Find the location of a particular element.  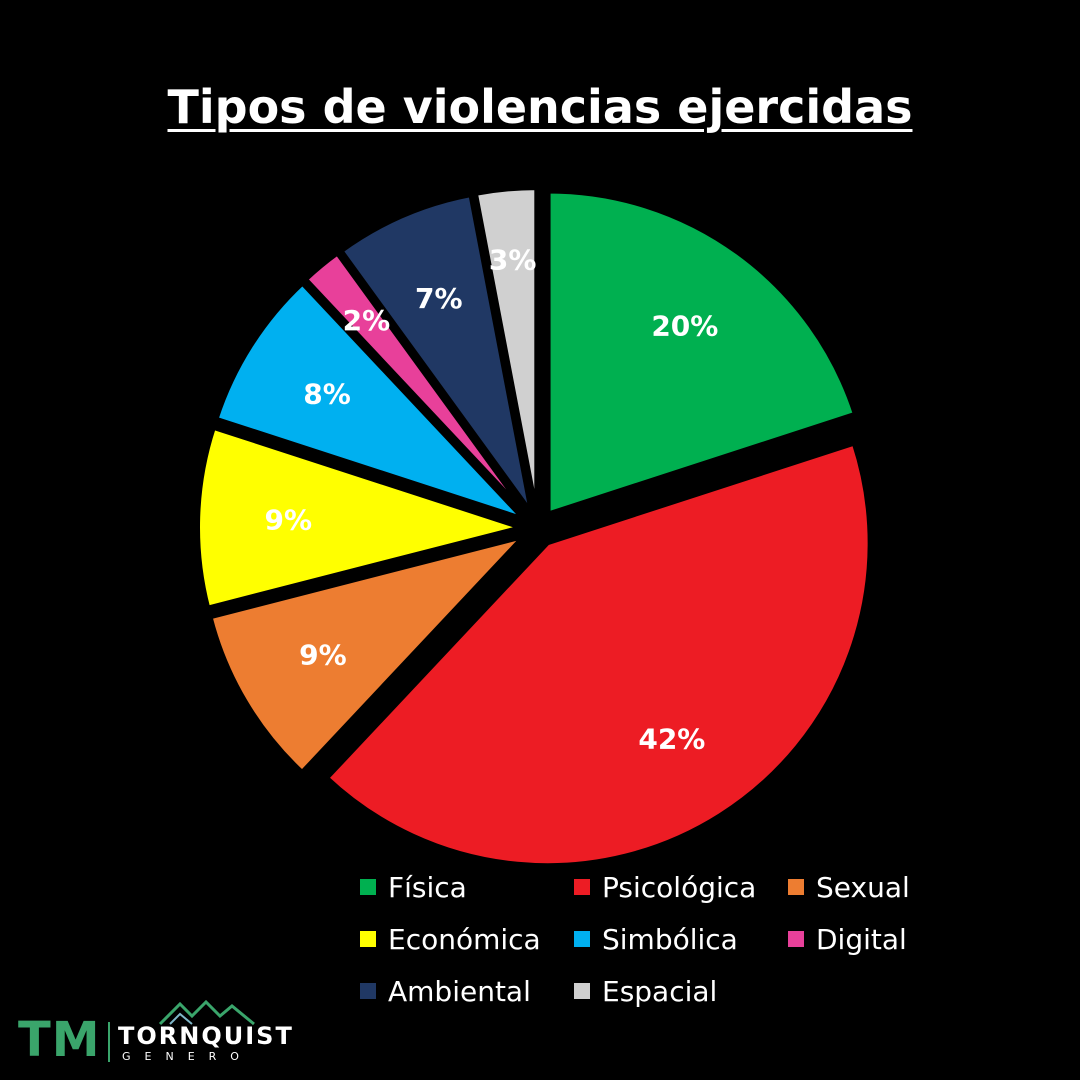

slice-label-sexual: 9% is located at coordinates (323, 655).